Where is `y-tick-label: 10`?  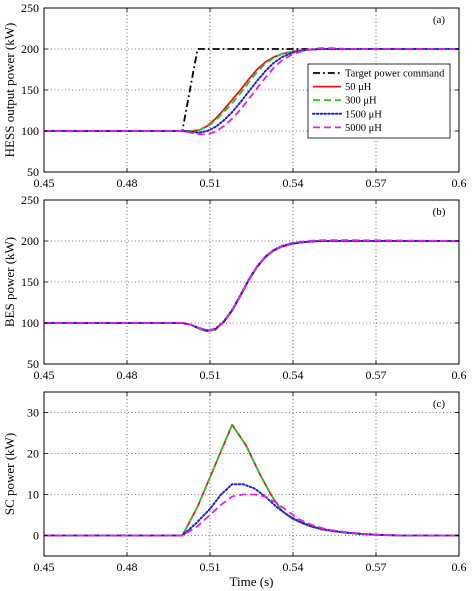
y-tick-label: 10 is located at coordinates (33, 495).